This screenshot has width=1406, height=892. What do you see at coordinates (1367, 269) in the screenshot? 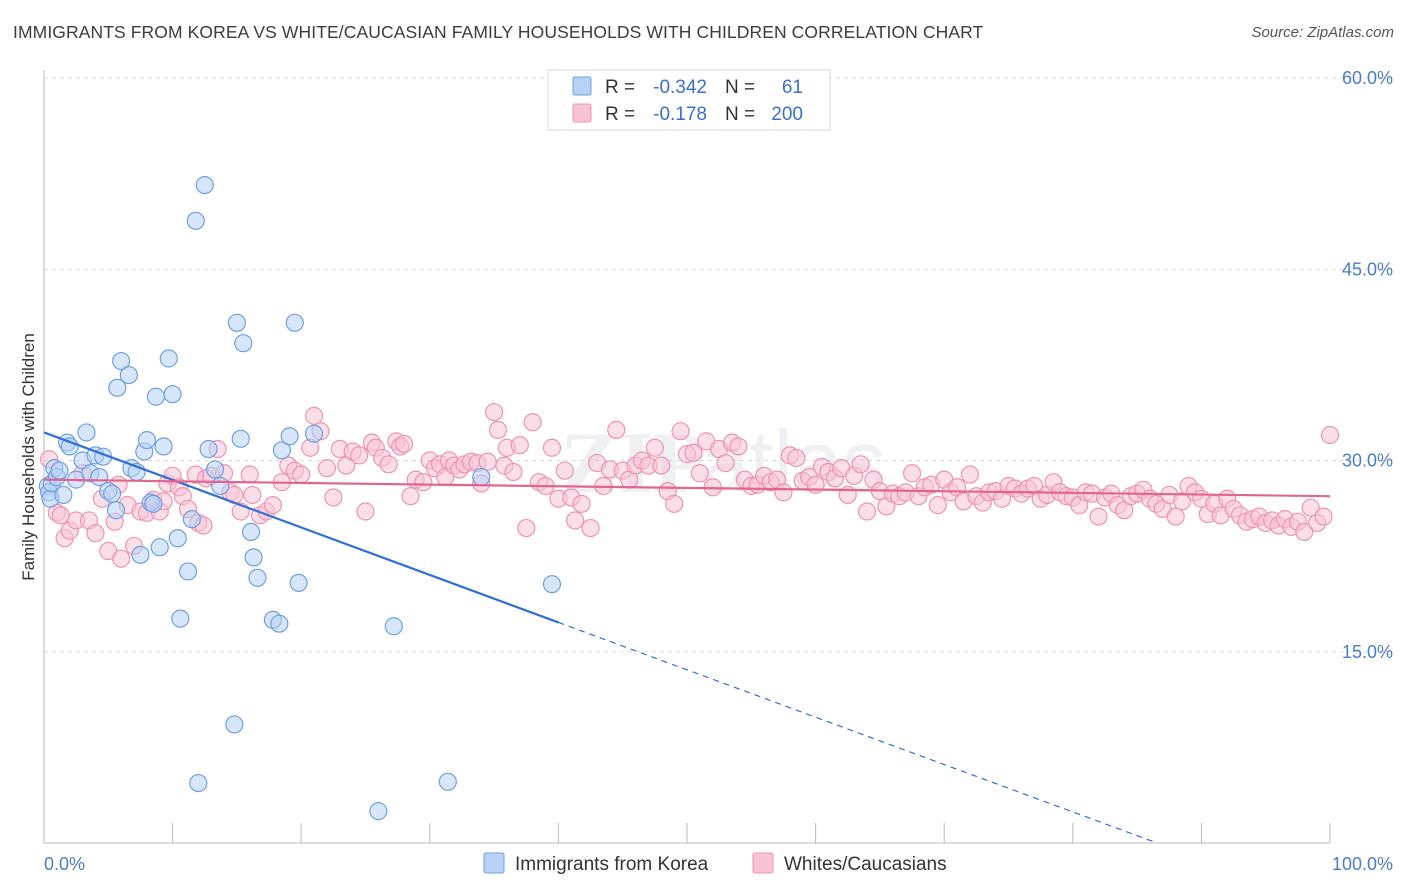
I see `y-tick-label-45: 45.0%` at bounding box center [1367, 269].